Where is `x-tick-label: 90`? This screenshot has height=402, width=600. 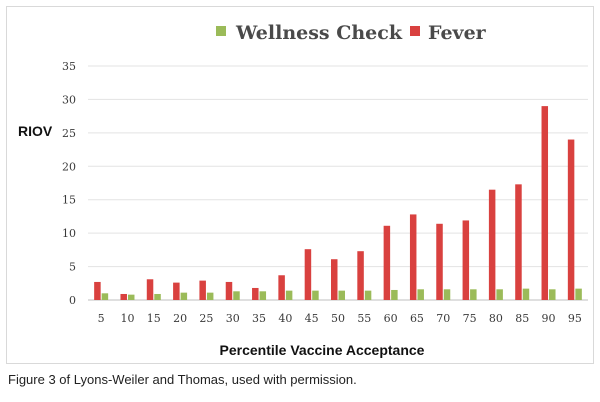
x-tick-label: 90 is located at coordinates (549, 318).